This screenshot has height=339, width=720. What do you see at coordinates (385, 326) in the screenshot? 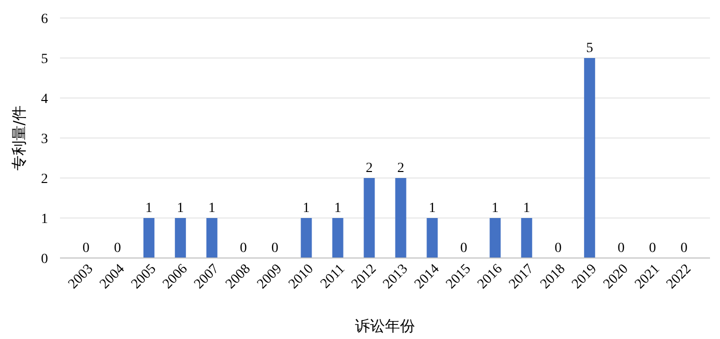
I see `x-axis-title: 诉讼年份` at bounding box center [385, 326].